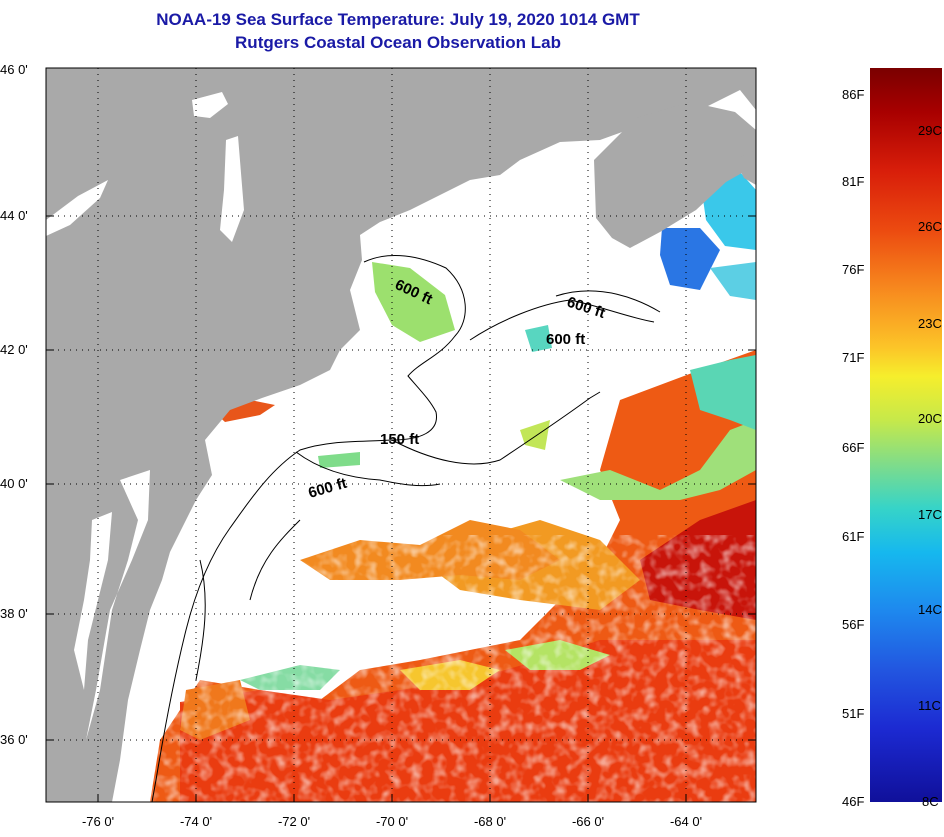  What do you see at coordinates (686, 821) in the screenshot?
I see `lon-label-64: -64 0'` at bounding box center [686, 821].